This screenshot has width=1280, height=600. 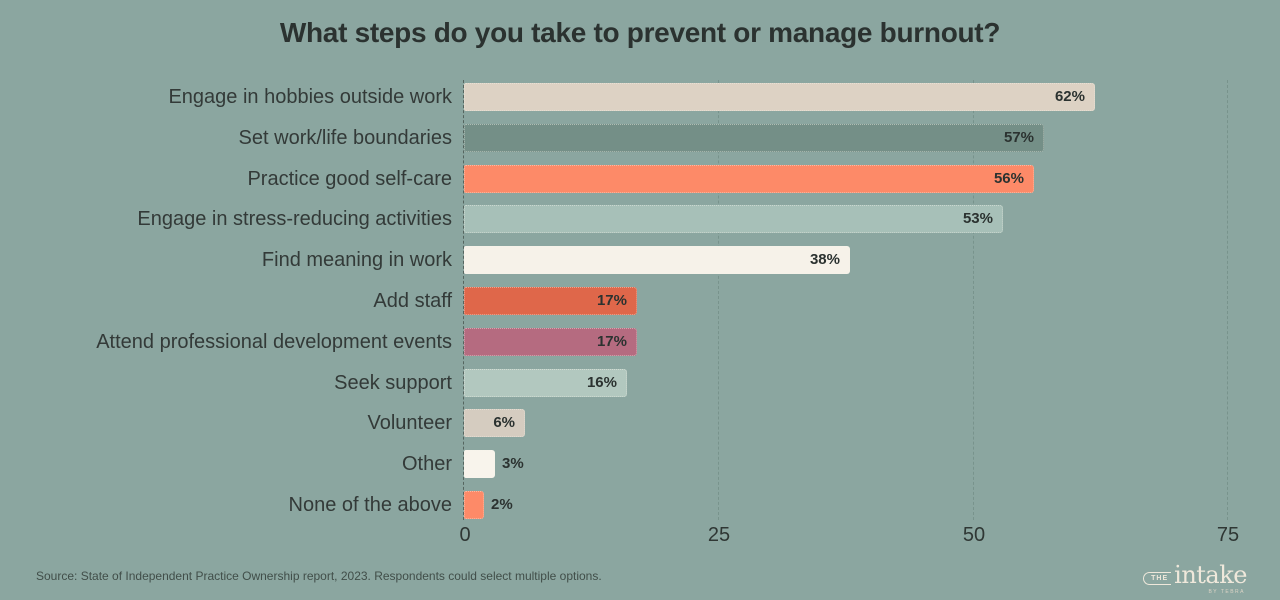 I want to click on the-intake-logo: THE intake BY TEBRA, so click(x=1195, y=578).